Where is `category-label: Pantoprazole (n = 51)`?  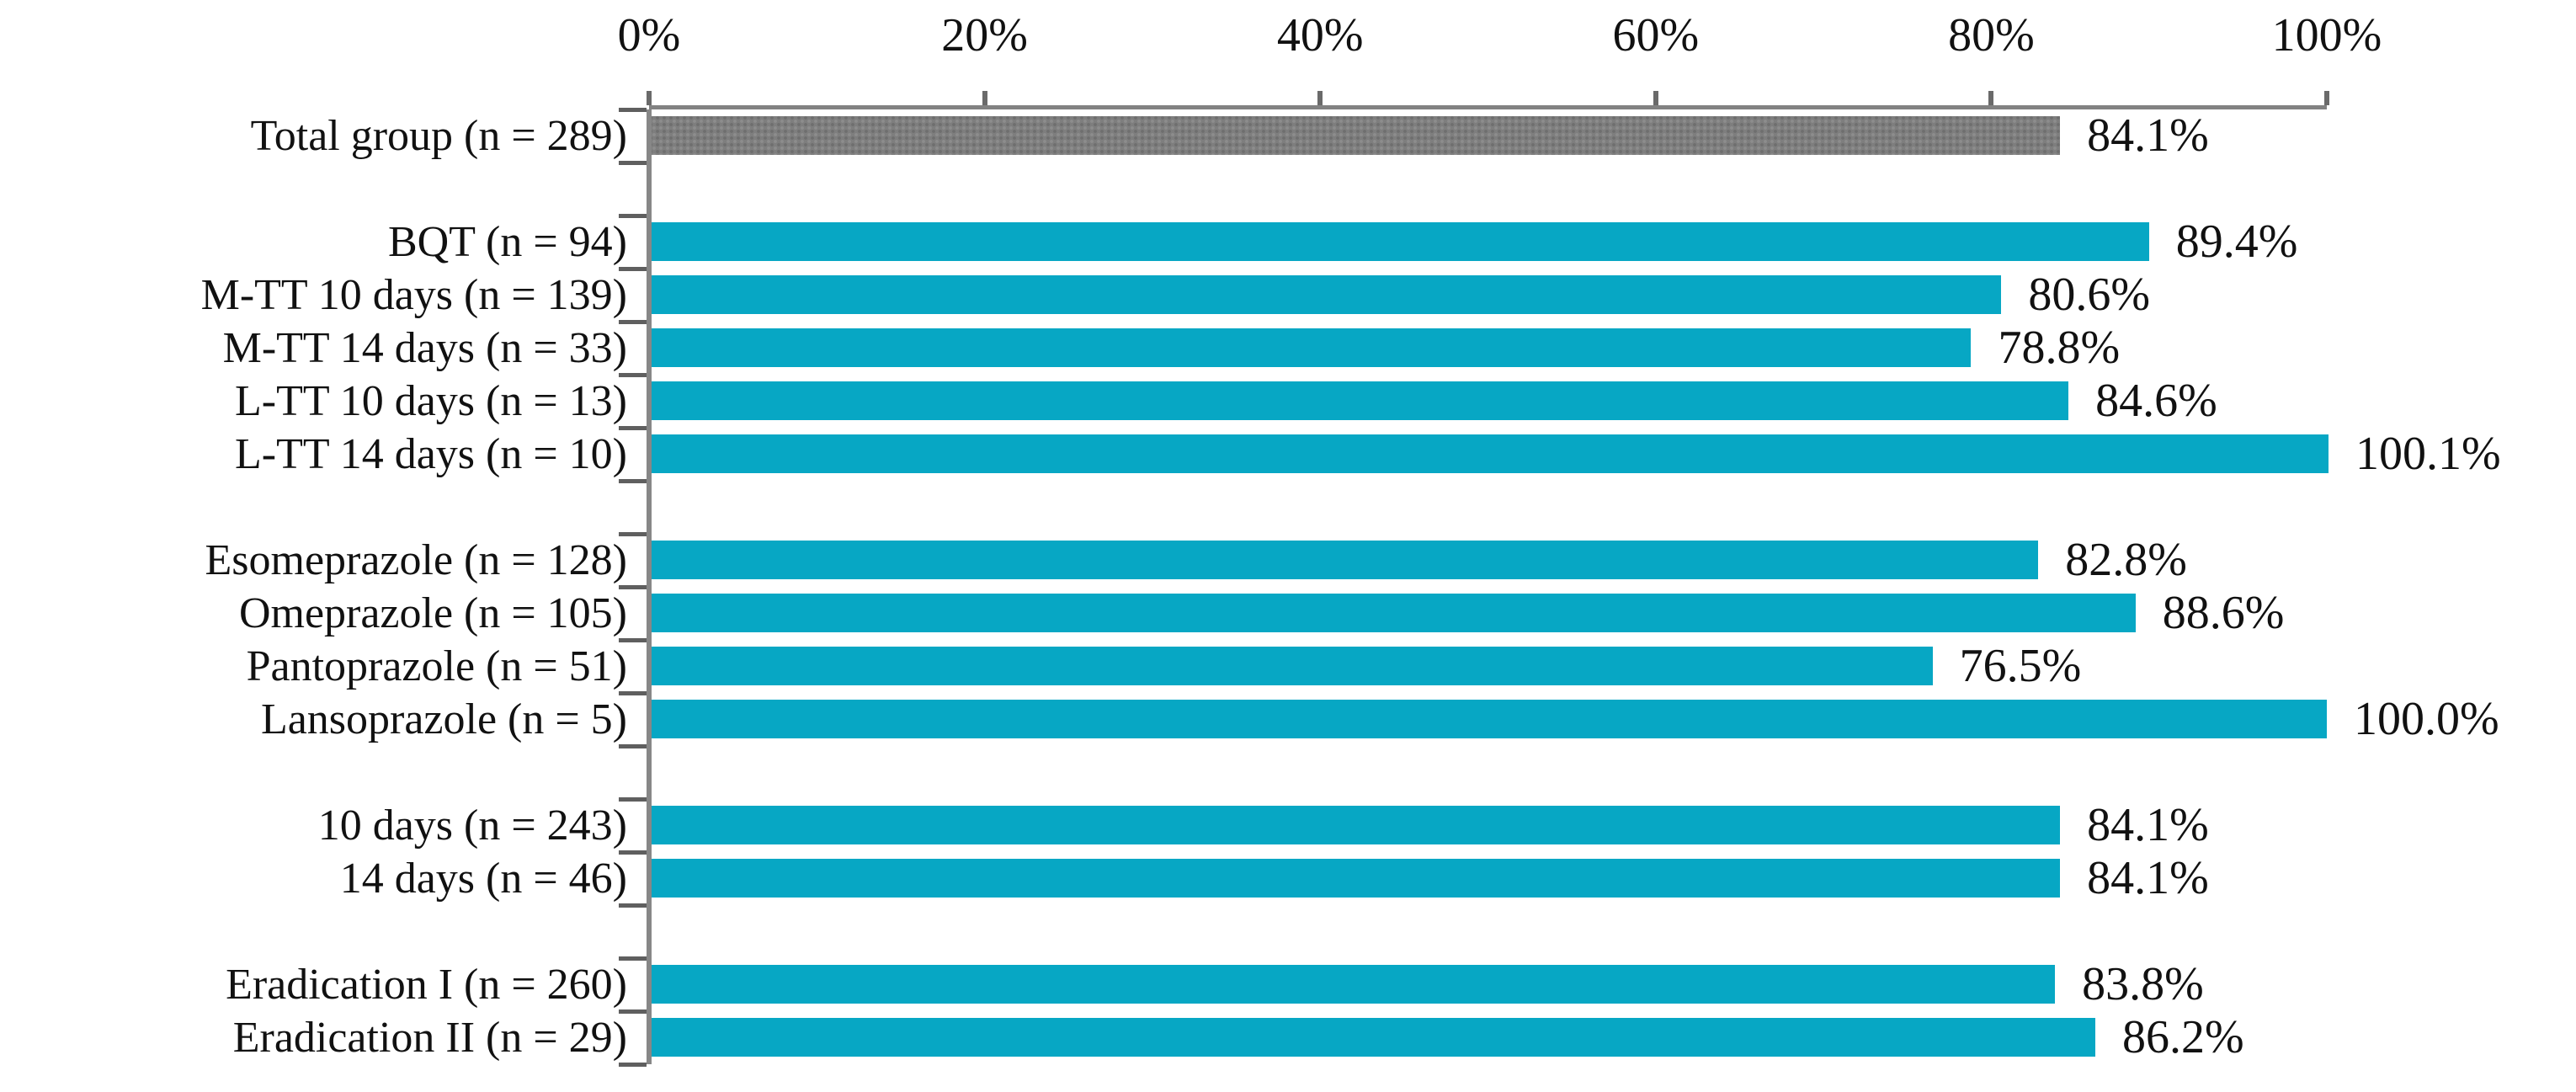 category-label: Pantoprazole (n = 51) is located at coordinates (437, 666).